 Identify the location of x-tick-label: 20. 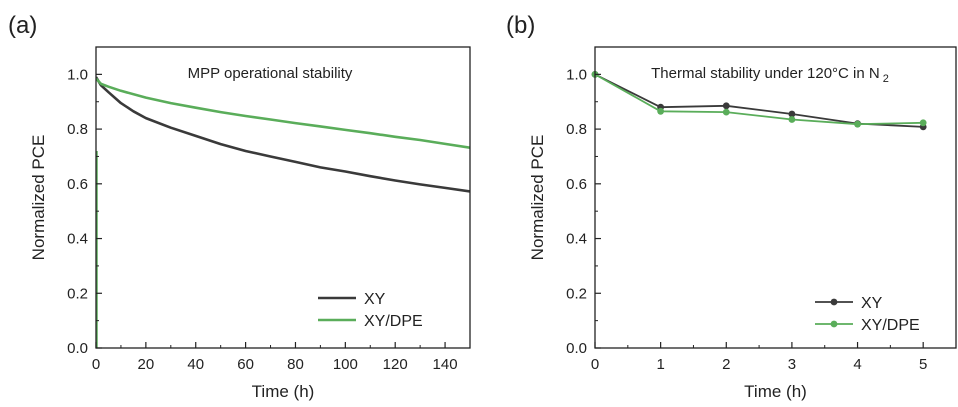
(146, 364).